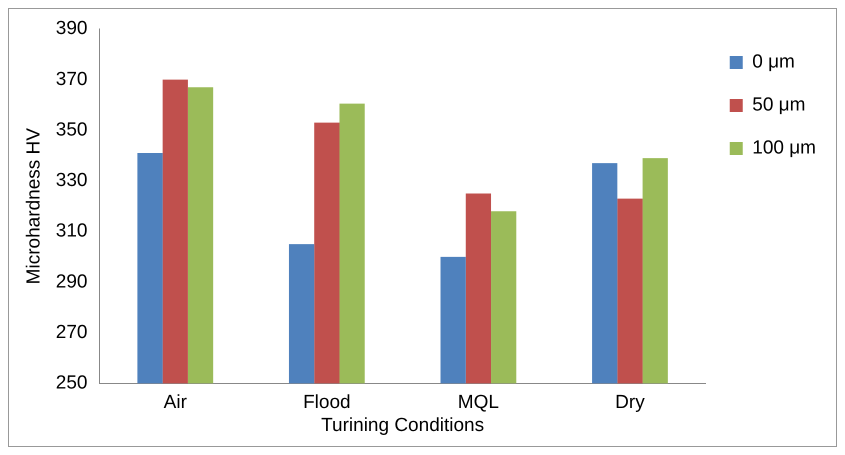  Describe the element at coordinates (72, 383) in the screenshot. I see `y-tick-label: 250` at that location.